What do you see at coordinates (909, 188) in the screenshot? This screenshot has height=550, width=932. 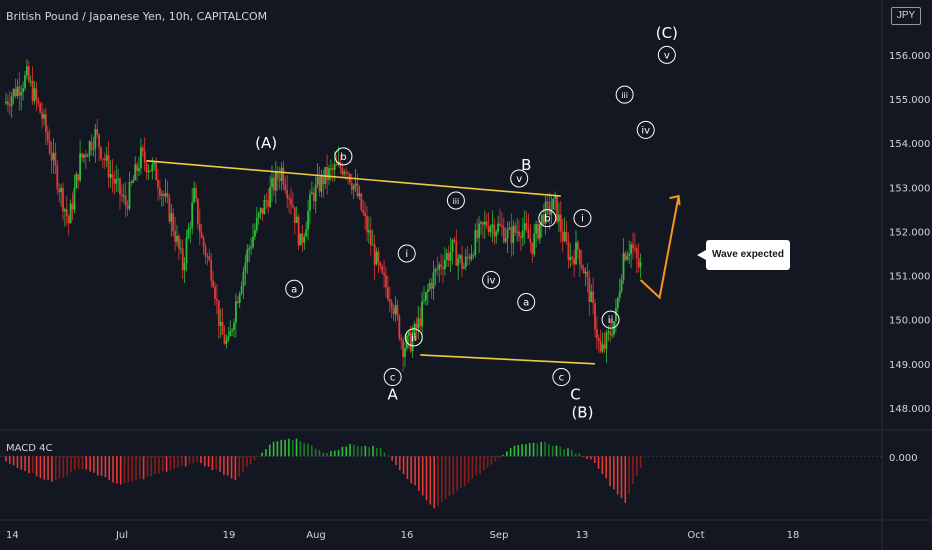 I see `price-tick-label: 153.000` at bounding box center [909, 188].